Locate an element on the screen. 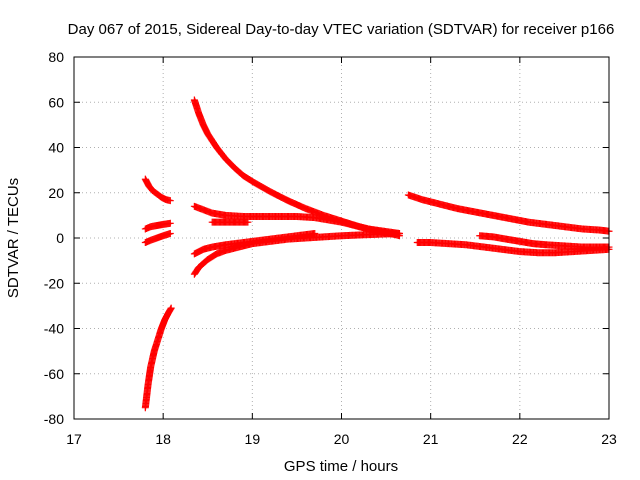 The height and width of the screenshot is (480, 640). x-tick-label: 19 is located at coordinates (253, 439).